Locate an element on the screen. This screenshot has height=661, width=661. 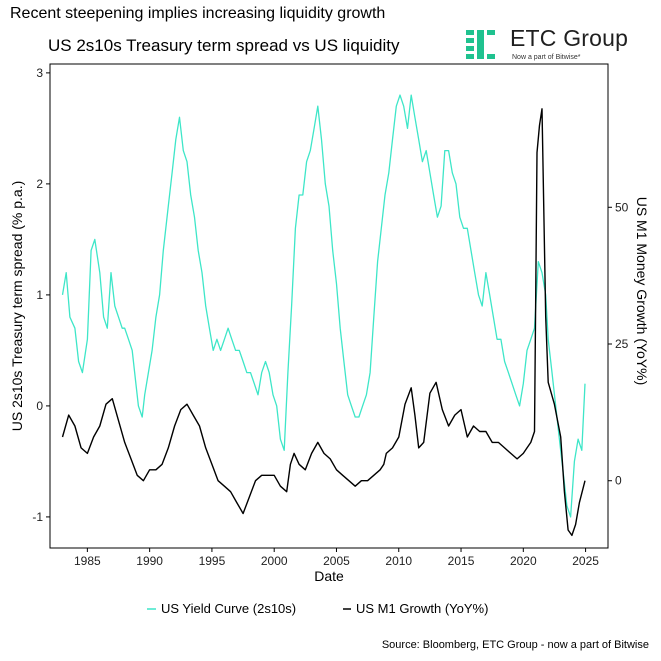
y-tick-label: 1 is located at coordinates (39, 295).